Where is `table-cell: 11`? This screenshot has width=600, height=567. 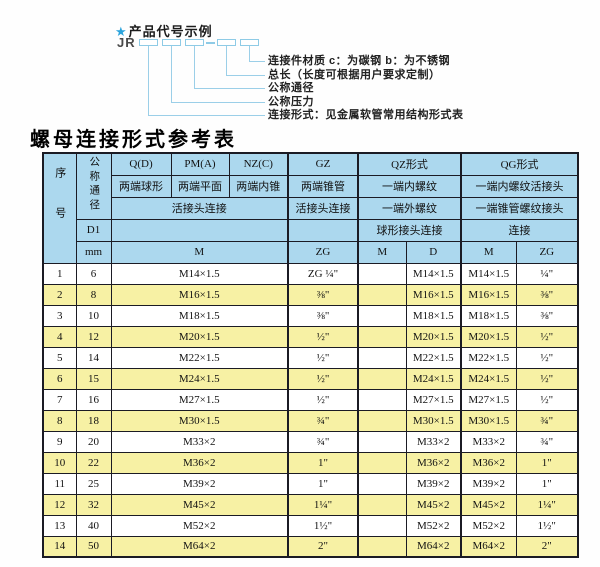
table-cell: 11 is located at coordinates (59, 483).